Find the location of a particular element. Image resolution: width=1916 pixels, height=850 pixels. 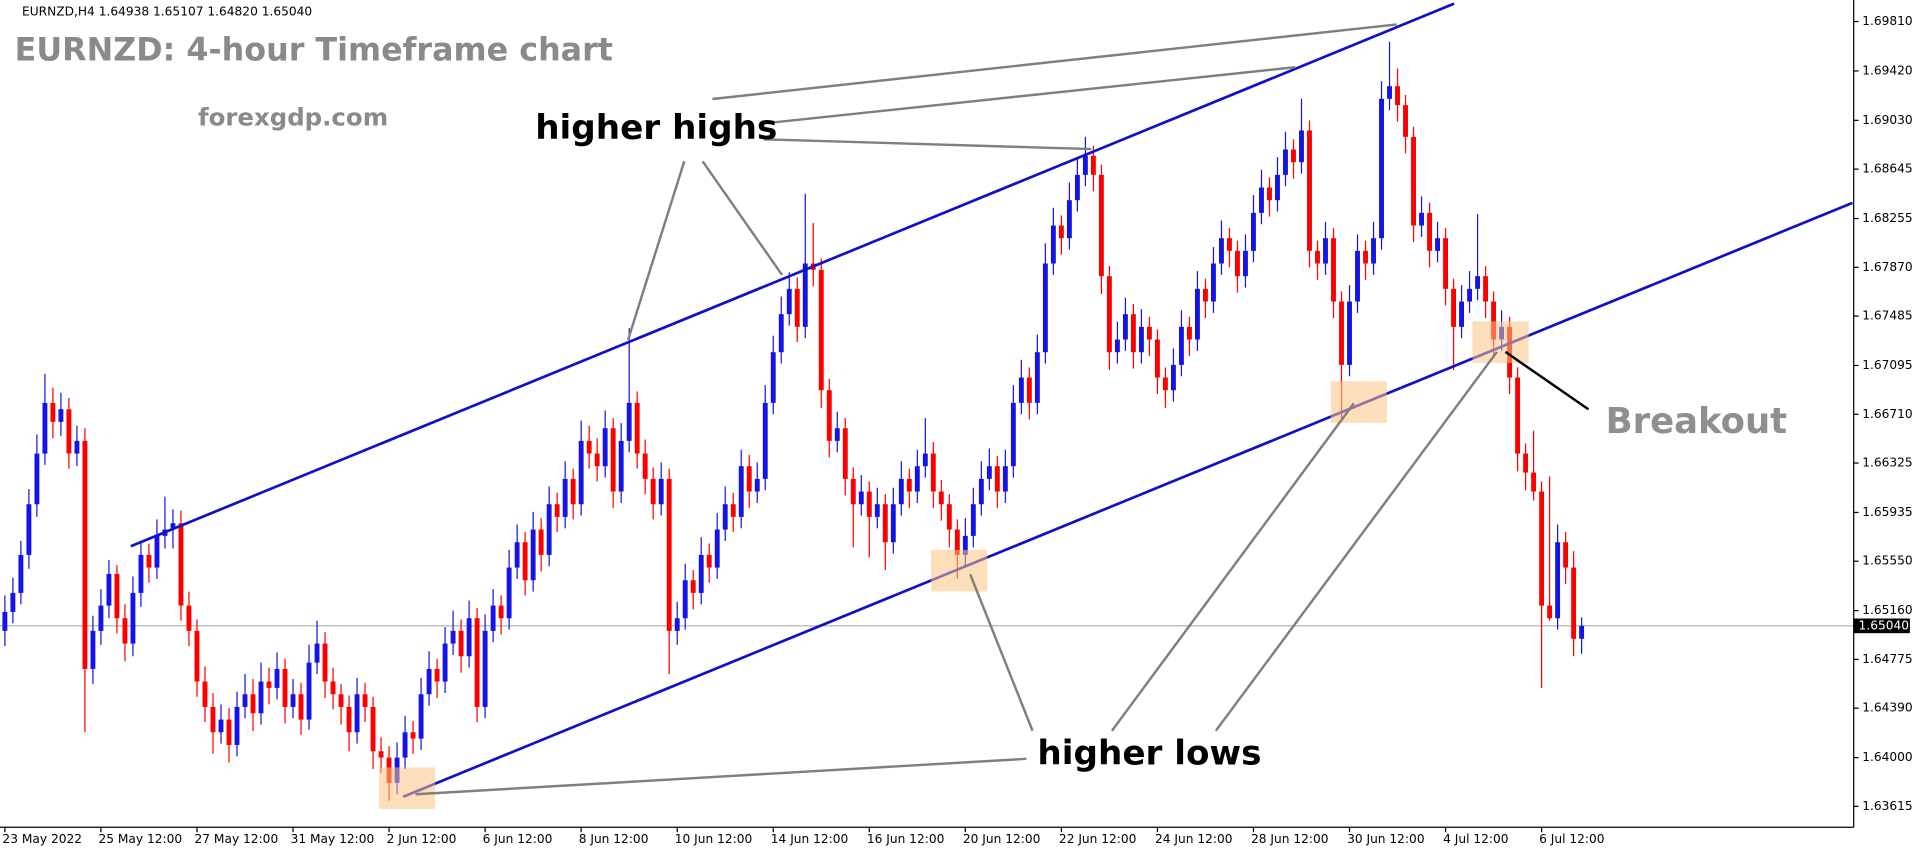

annotation: higher lows is located at coordinates (1149, 754).